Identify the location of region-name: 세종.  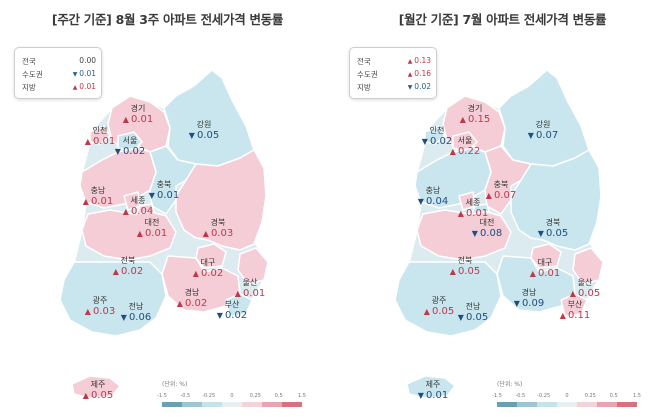
(138, 200).